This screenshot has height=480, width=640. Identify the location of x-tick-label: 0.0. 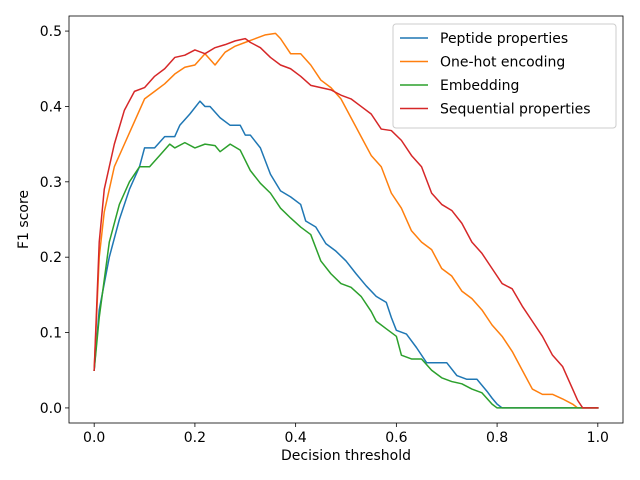
(94, 438).